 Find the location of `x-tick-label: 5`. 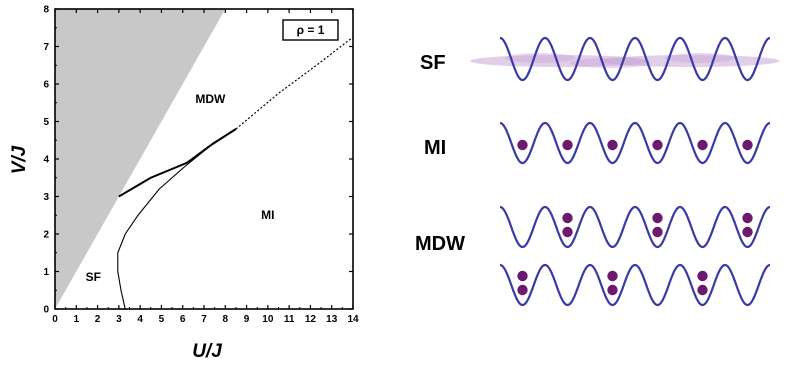

x-tick-label: 5 is located at coordinates (162, 319).